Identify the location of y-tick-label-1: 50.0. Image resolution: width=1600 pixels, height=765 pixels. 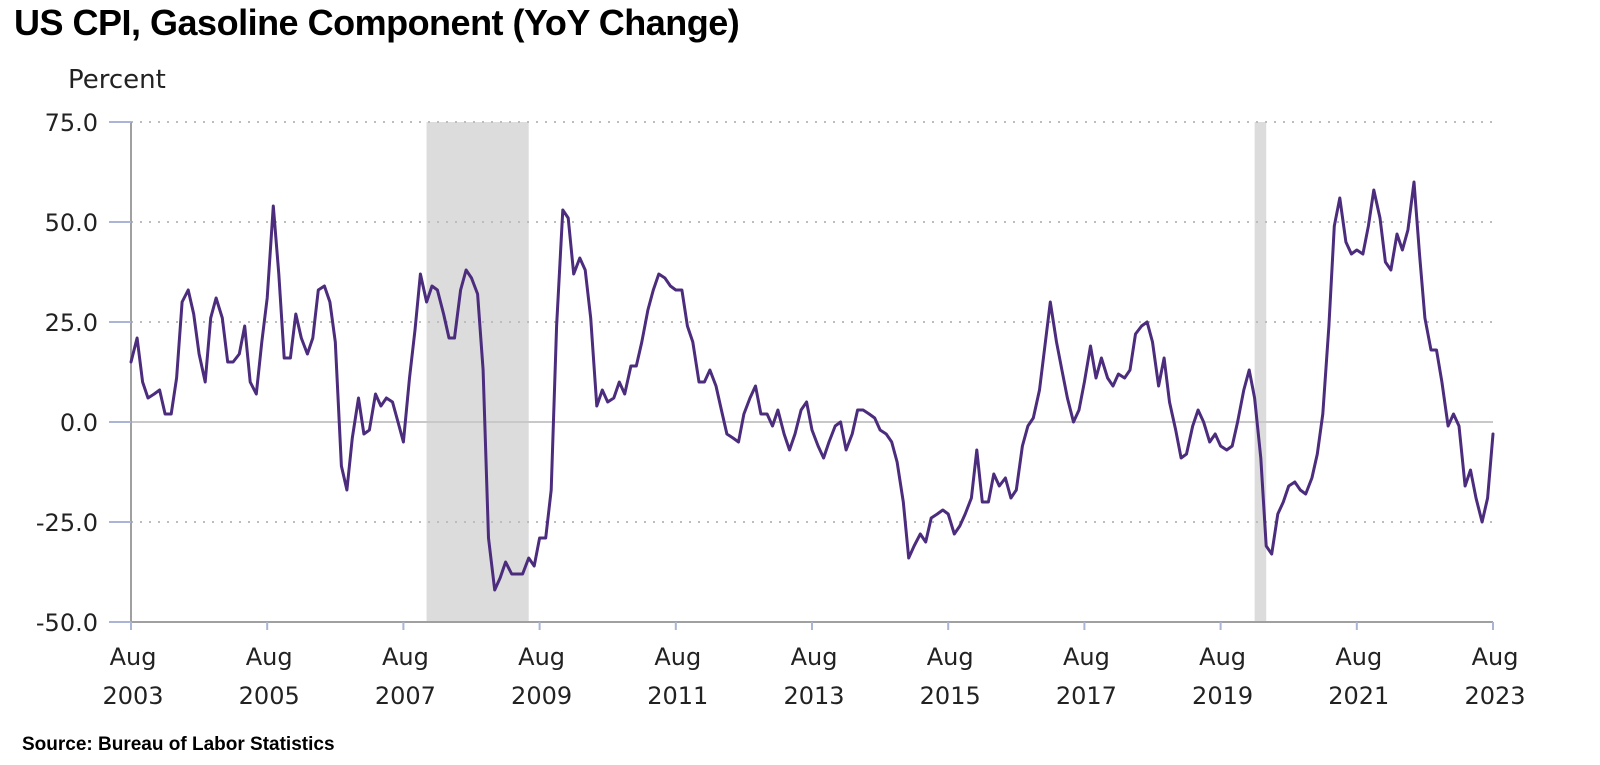
(71, 223).